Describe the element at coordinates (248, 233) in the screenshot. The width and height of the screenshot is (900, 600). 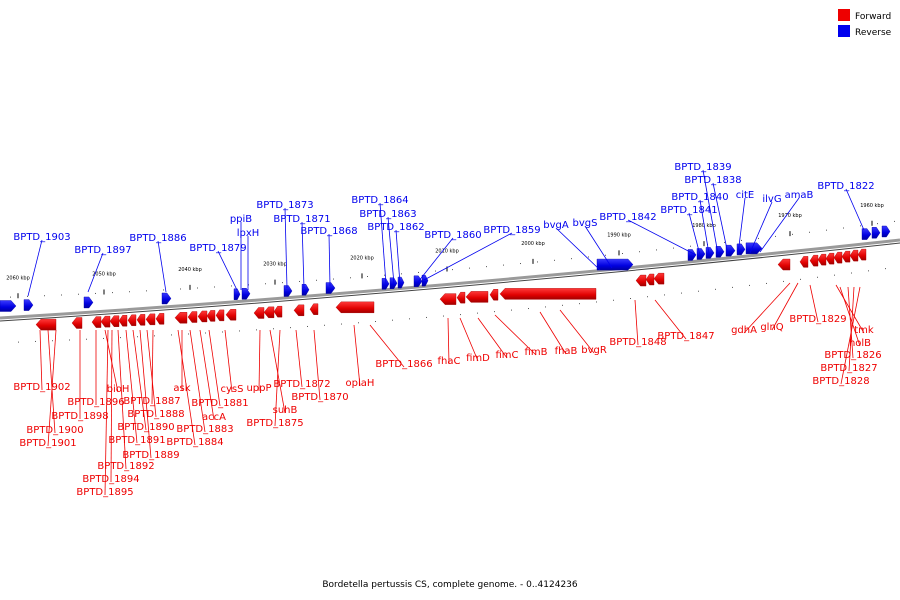
I see `gene-label: lpxH` at that location.